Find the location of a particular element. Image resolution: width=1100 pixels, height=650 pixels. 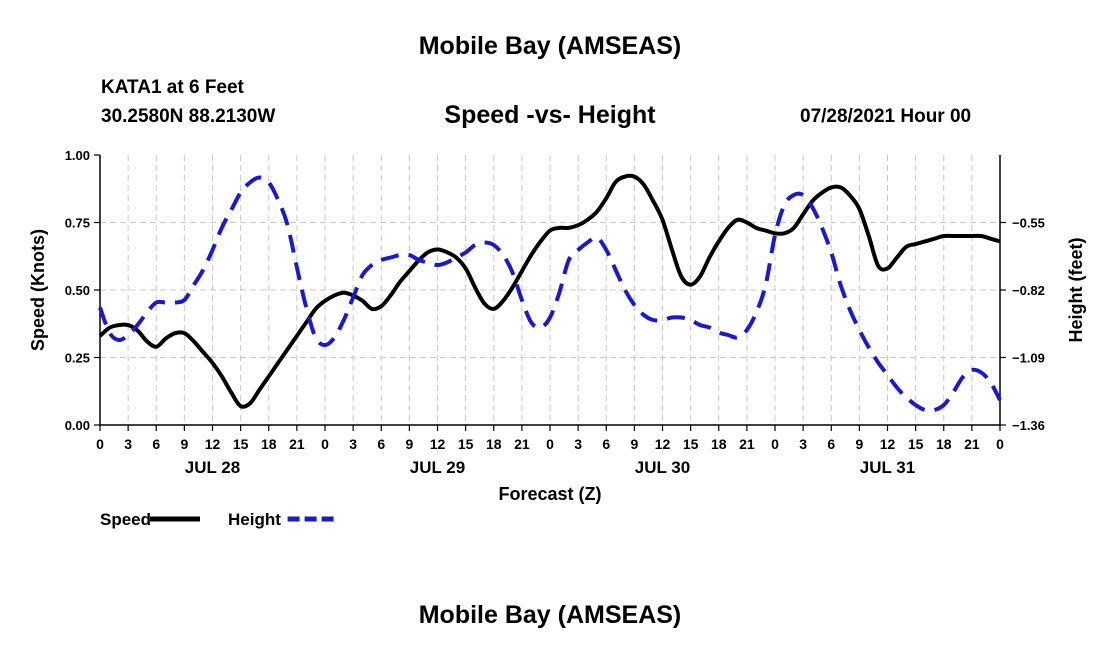

station-label: KATA1 at 6 Feet is located at coordinates (172, 87).